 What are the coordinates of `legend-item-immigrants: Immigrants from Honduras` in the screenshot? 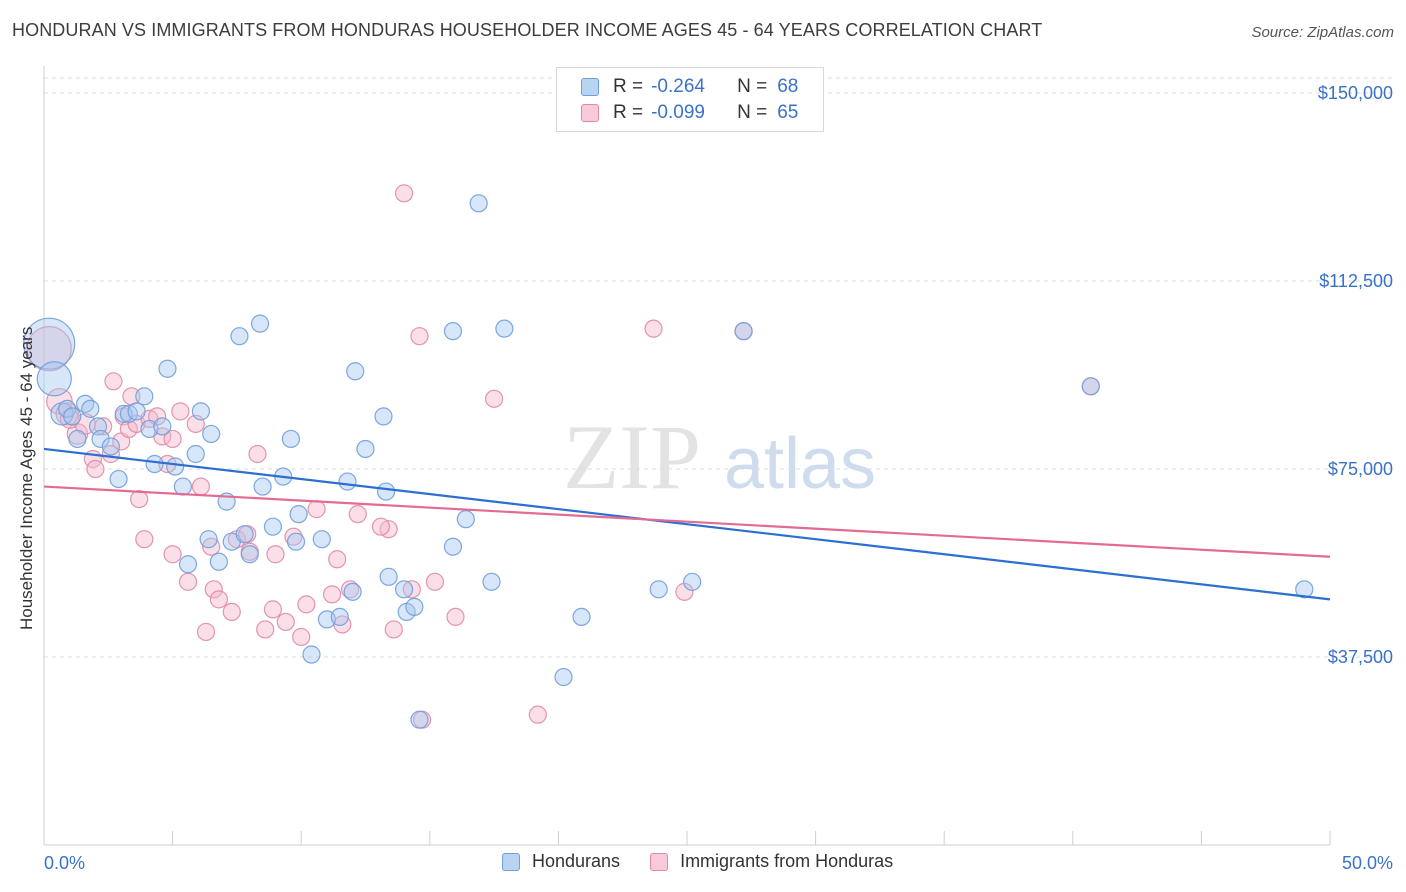 It's located at (771, 861).